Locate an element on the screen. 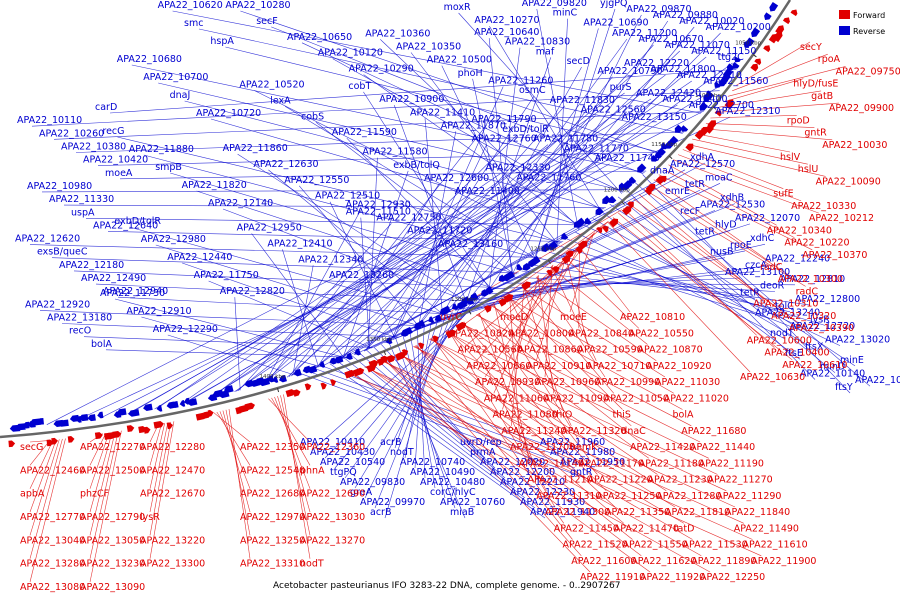 The width and height of the screenshot is (900, 600). forward-gene-label: APA22_10030 is located at coordinates (854, 145).